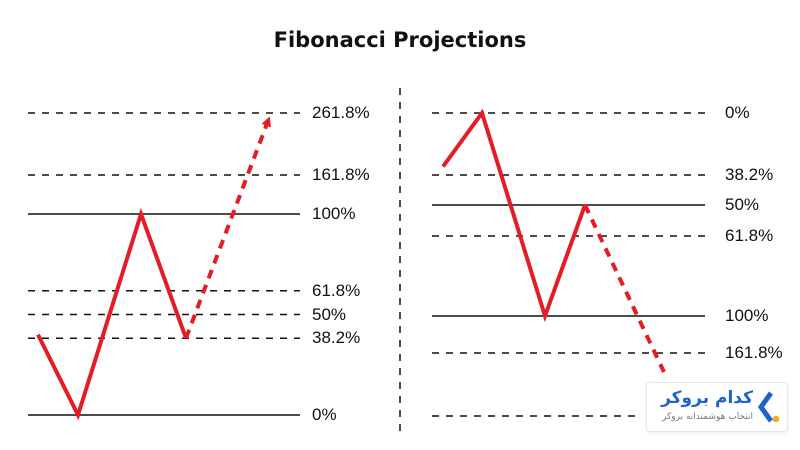  Describe the element at coordinates (514, 215) in the screenshot. I see `right-price-path` at that location.